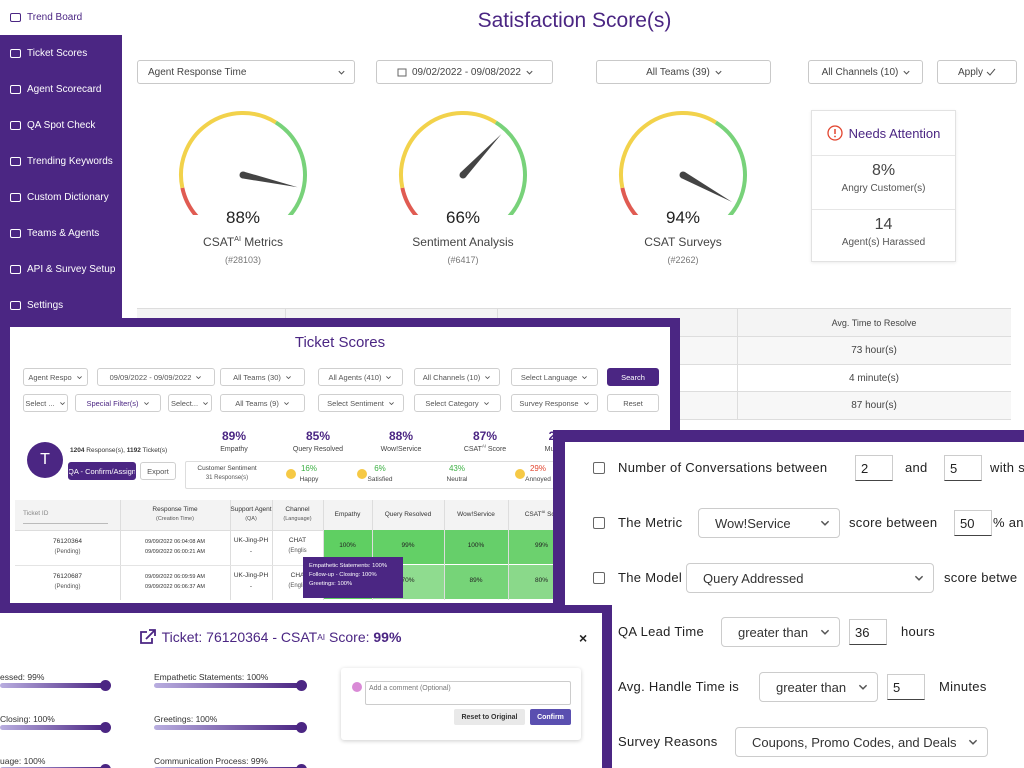 Image resolution: width=1024 pixels, height=768 pixels. What do you see at coordinates (154, 450) in the screenshot?
I see `tickets-label: Ticket(s)` at bounding box center [154, 450].